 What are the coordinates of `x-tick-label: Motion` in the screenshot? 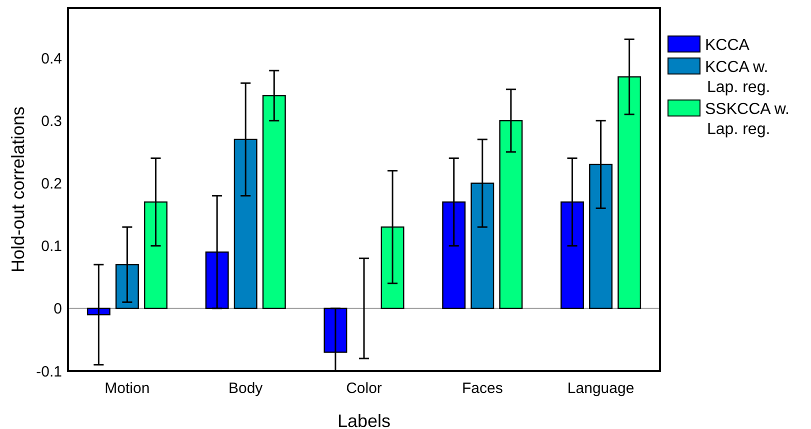 It's located at (127, 388).